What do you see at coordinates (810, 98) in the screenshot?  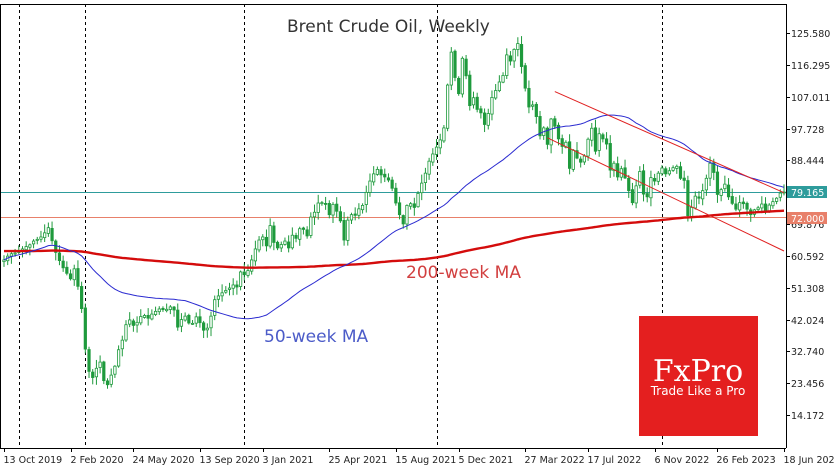 I see `y-tick-label: 107.011` at bounding box center [810, 98].